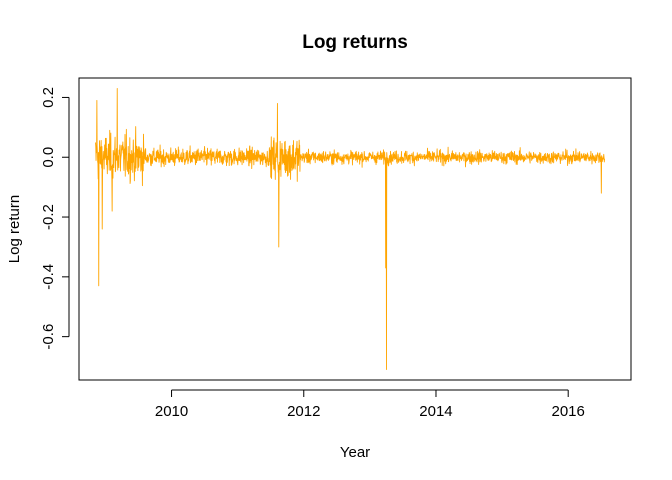  Describe the element at coordinates (435, 411) in the screenshot. I see `x-tick-label: 2014` at that location.